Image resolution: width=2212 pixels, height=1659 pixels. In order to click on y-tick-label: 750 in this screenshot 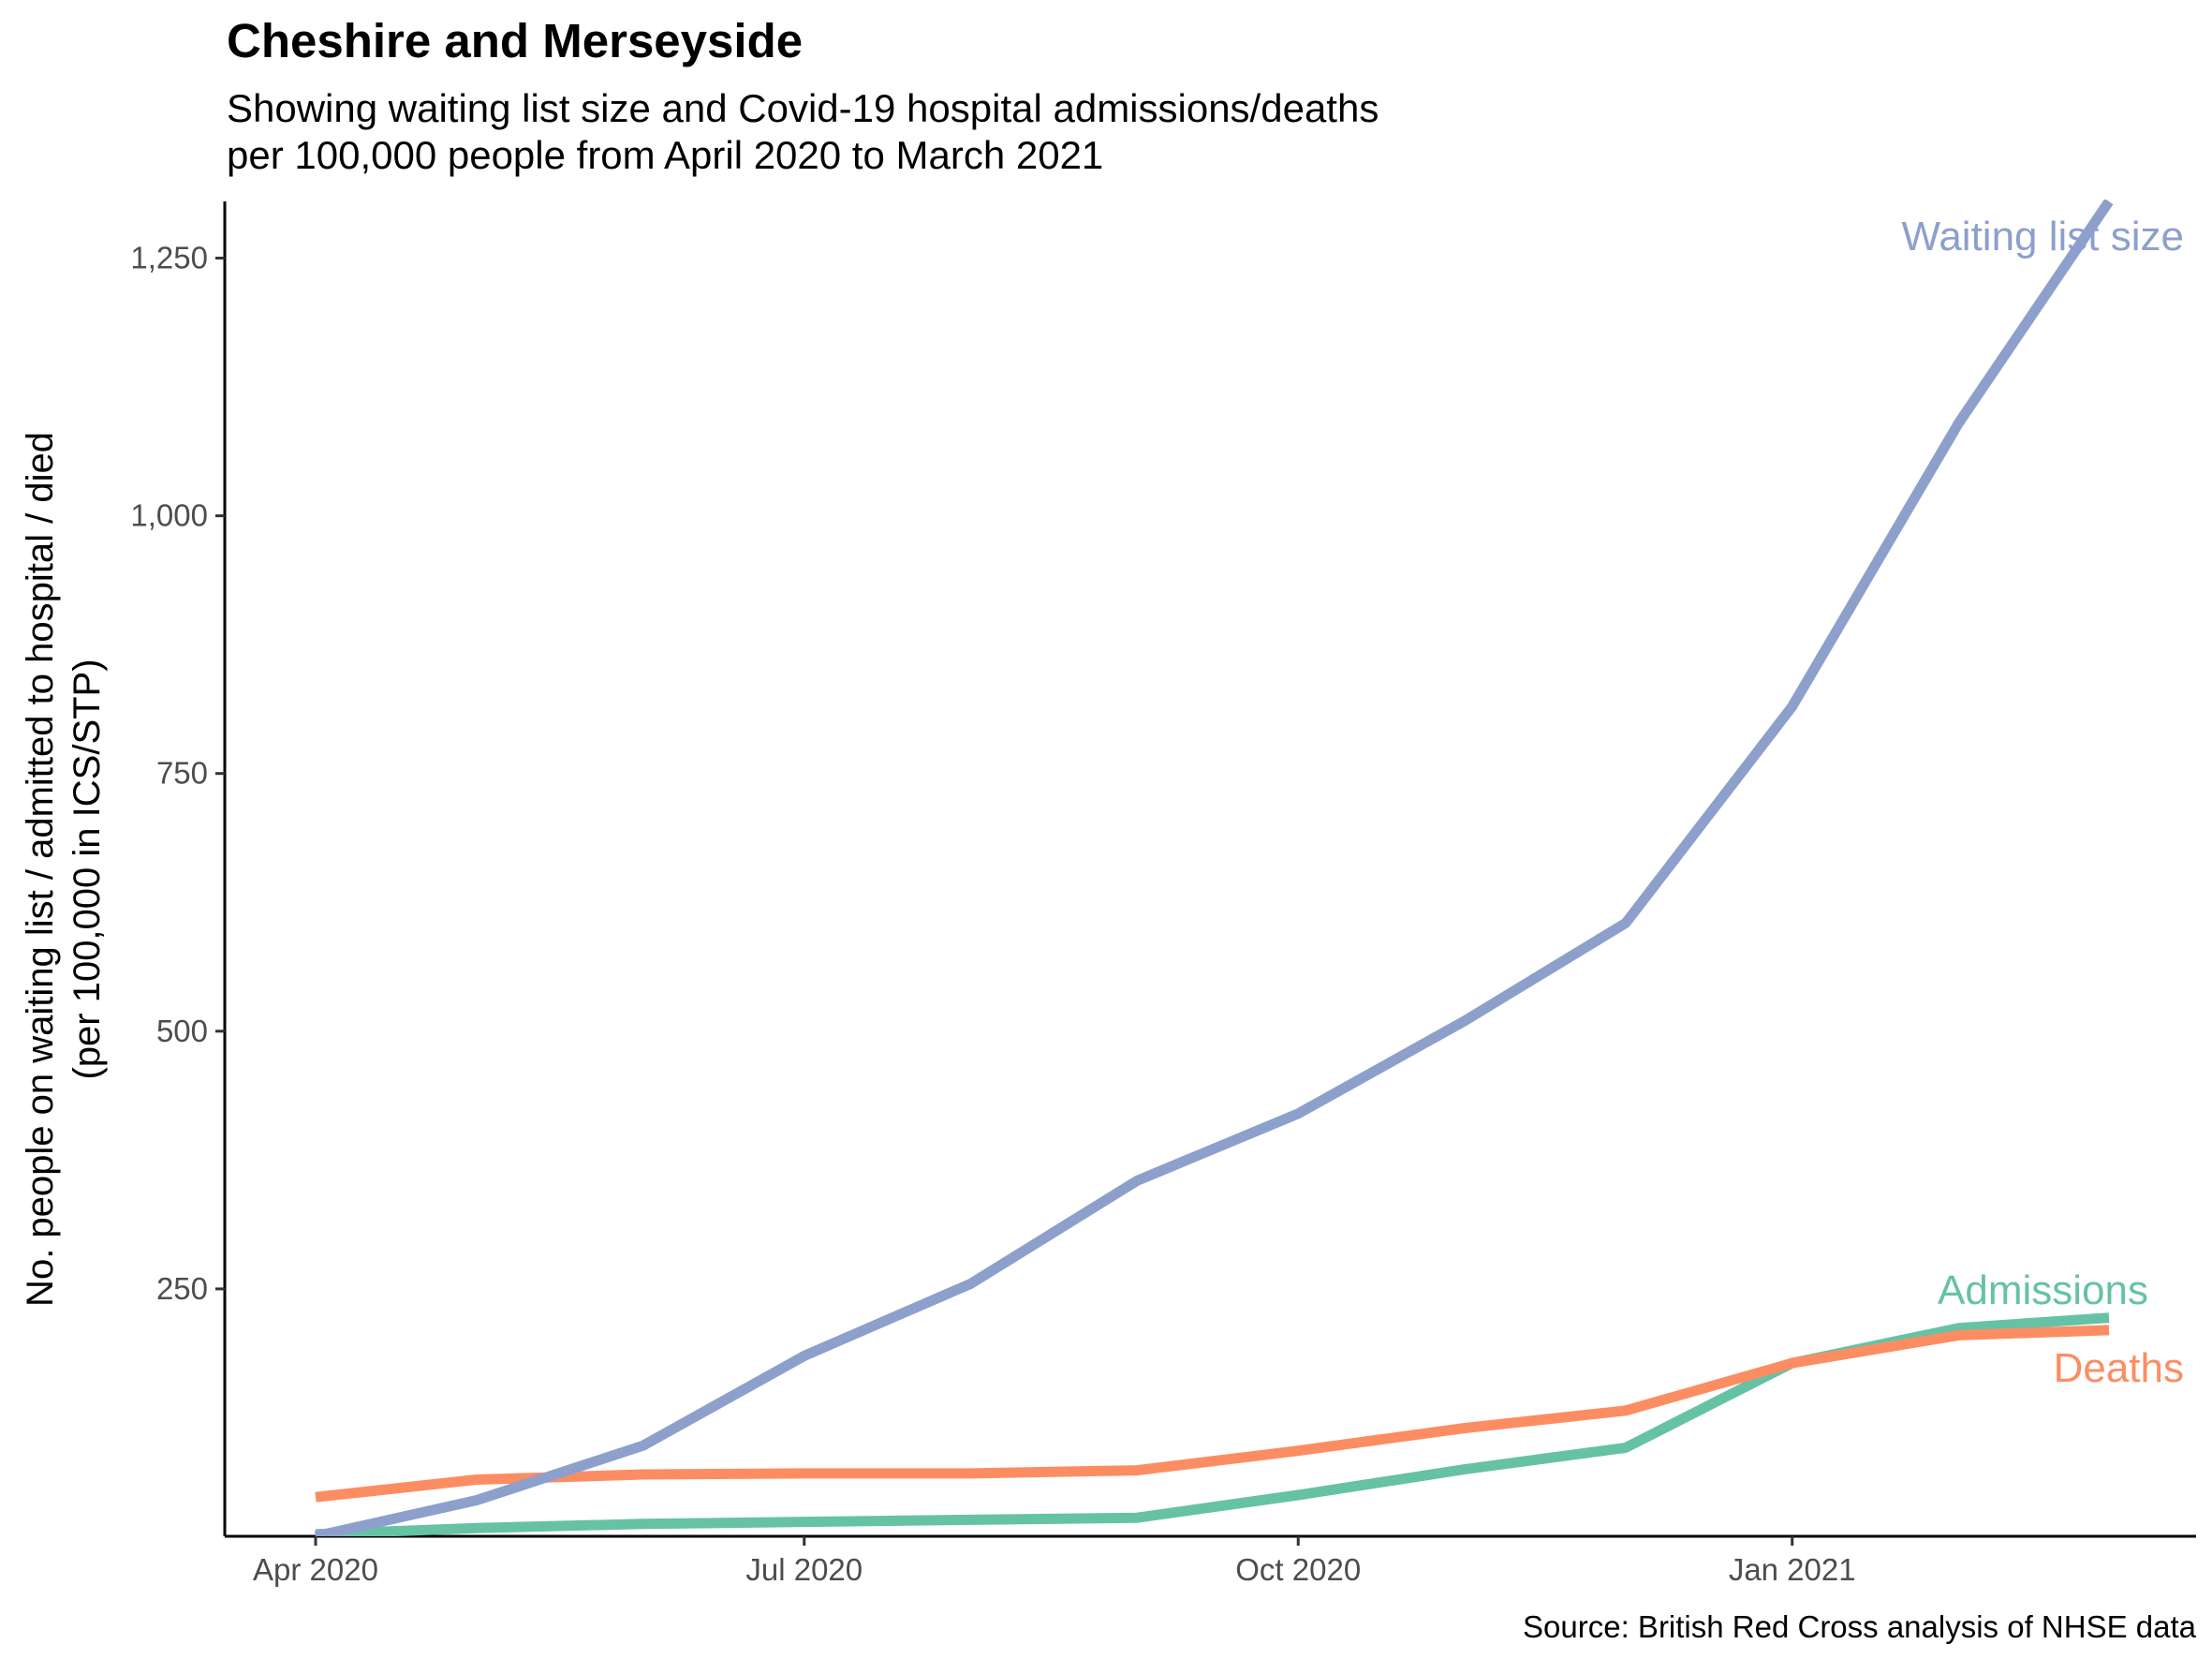, I will do `click(182, 773)`.